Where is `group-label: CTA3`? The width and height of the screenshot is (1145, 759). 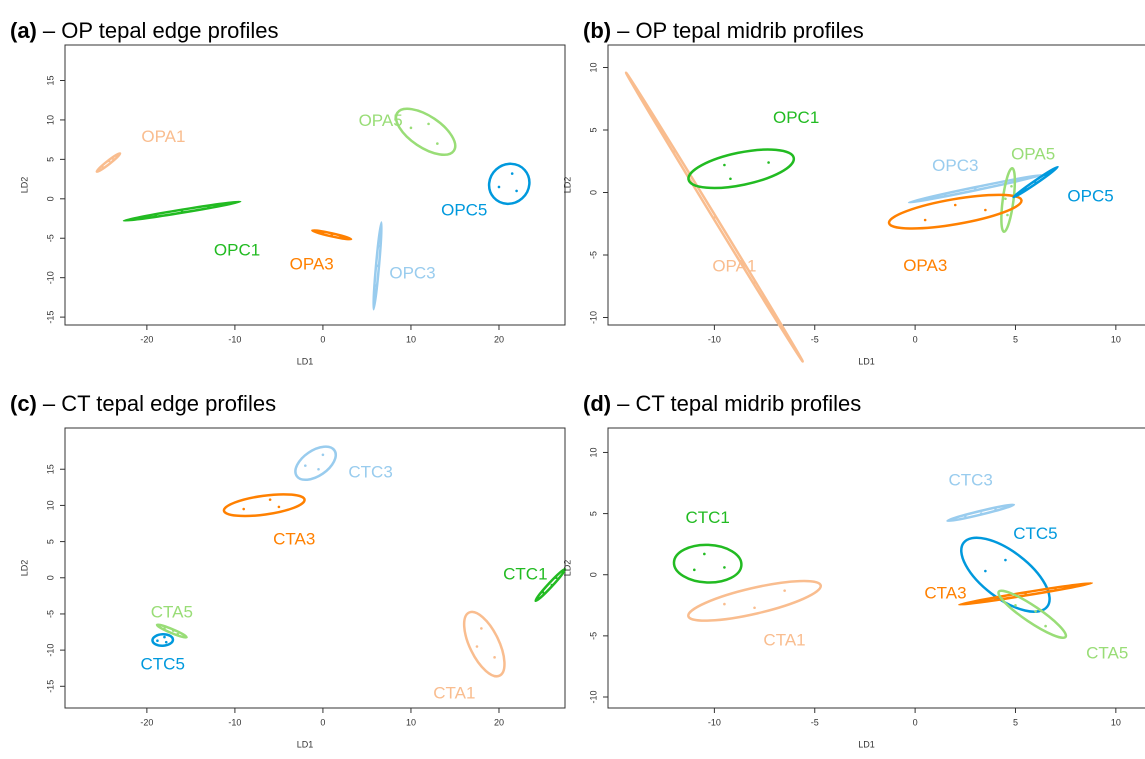
group-label: CTA3 is located at coordinates (945, 592).